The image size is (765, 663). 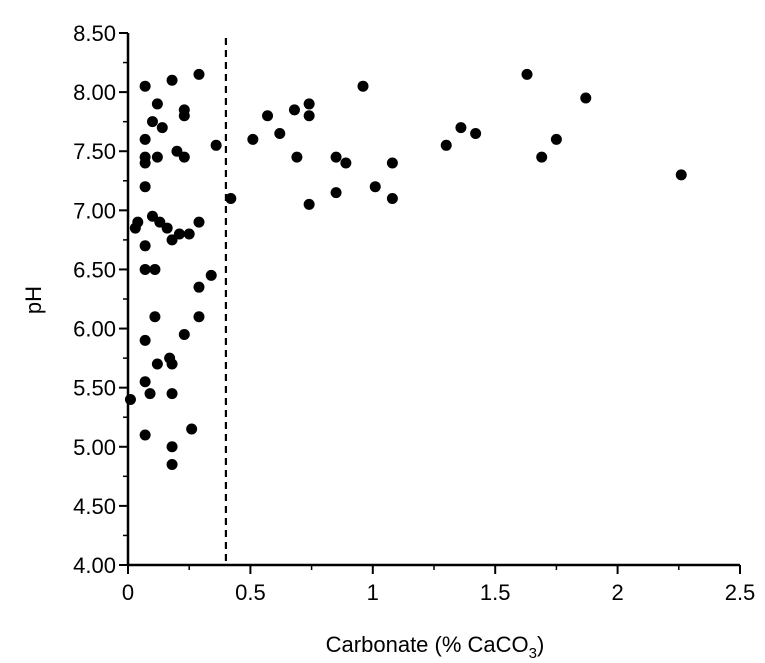 What do you see at coordinates (540, 644) in the screenshot?
I see `x-axis-title-close: )` at bounding box center [540, 644].